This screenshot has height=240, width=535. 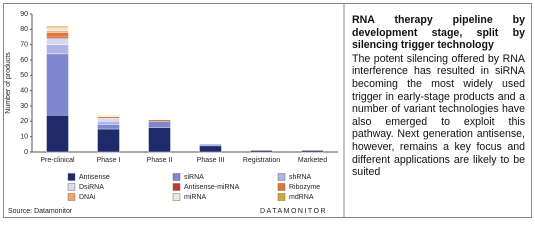 I want to click on legend-label: shRNA, so click(x=300, y=177).